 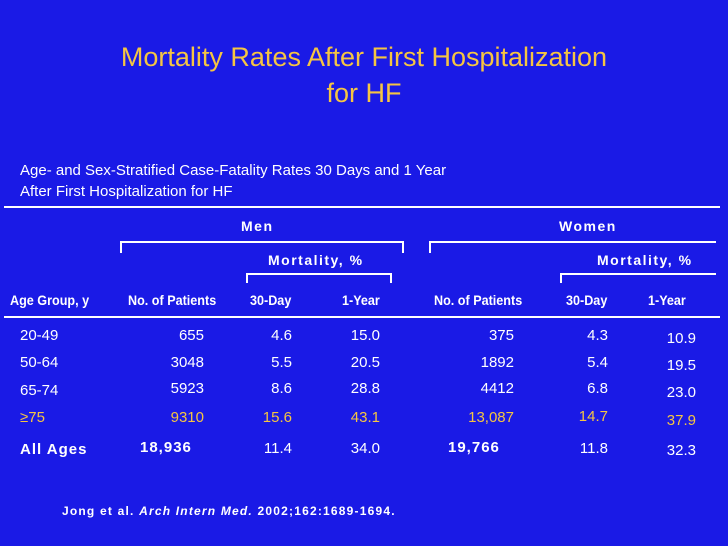 I want to click on slide-title-line2: for HF, so click(x=364, y=93).